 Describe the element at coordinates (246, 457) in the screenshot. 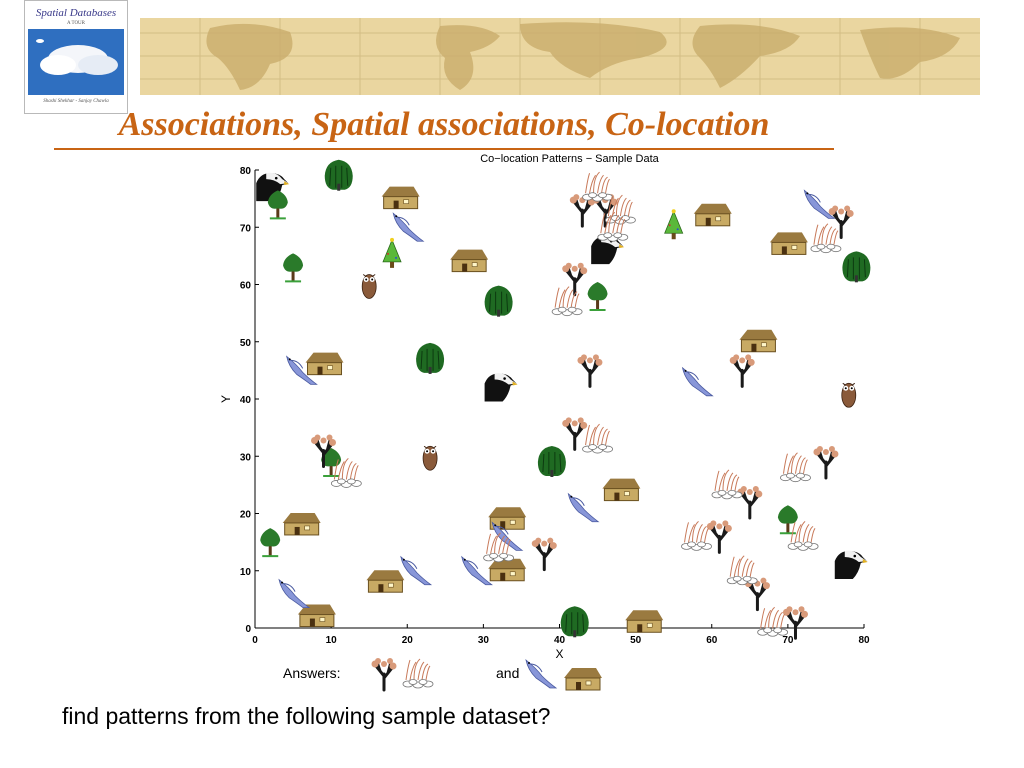

I see `y-tick-label: 30` at that location.